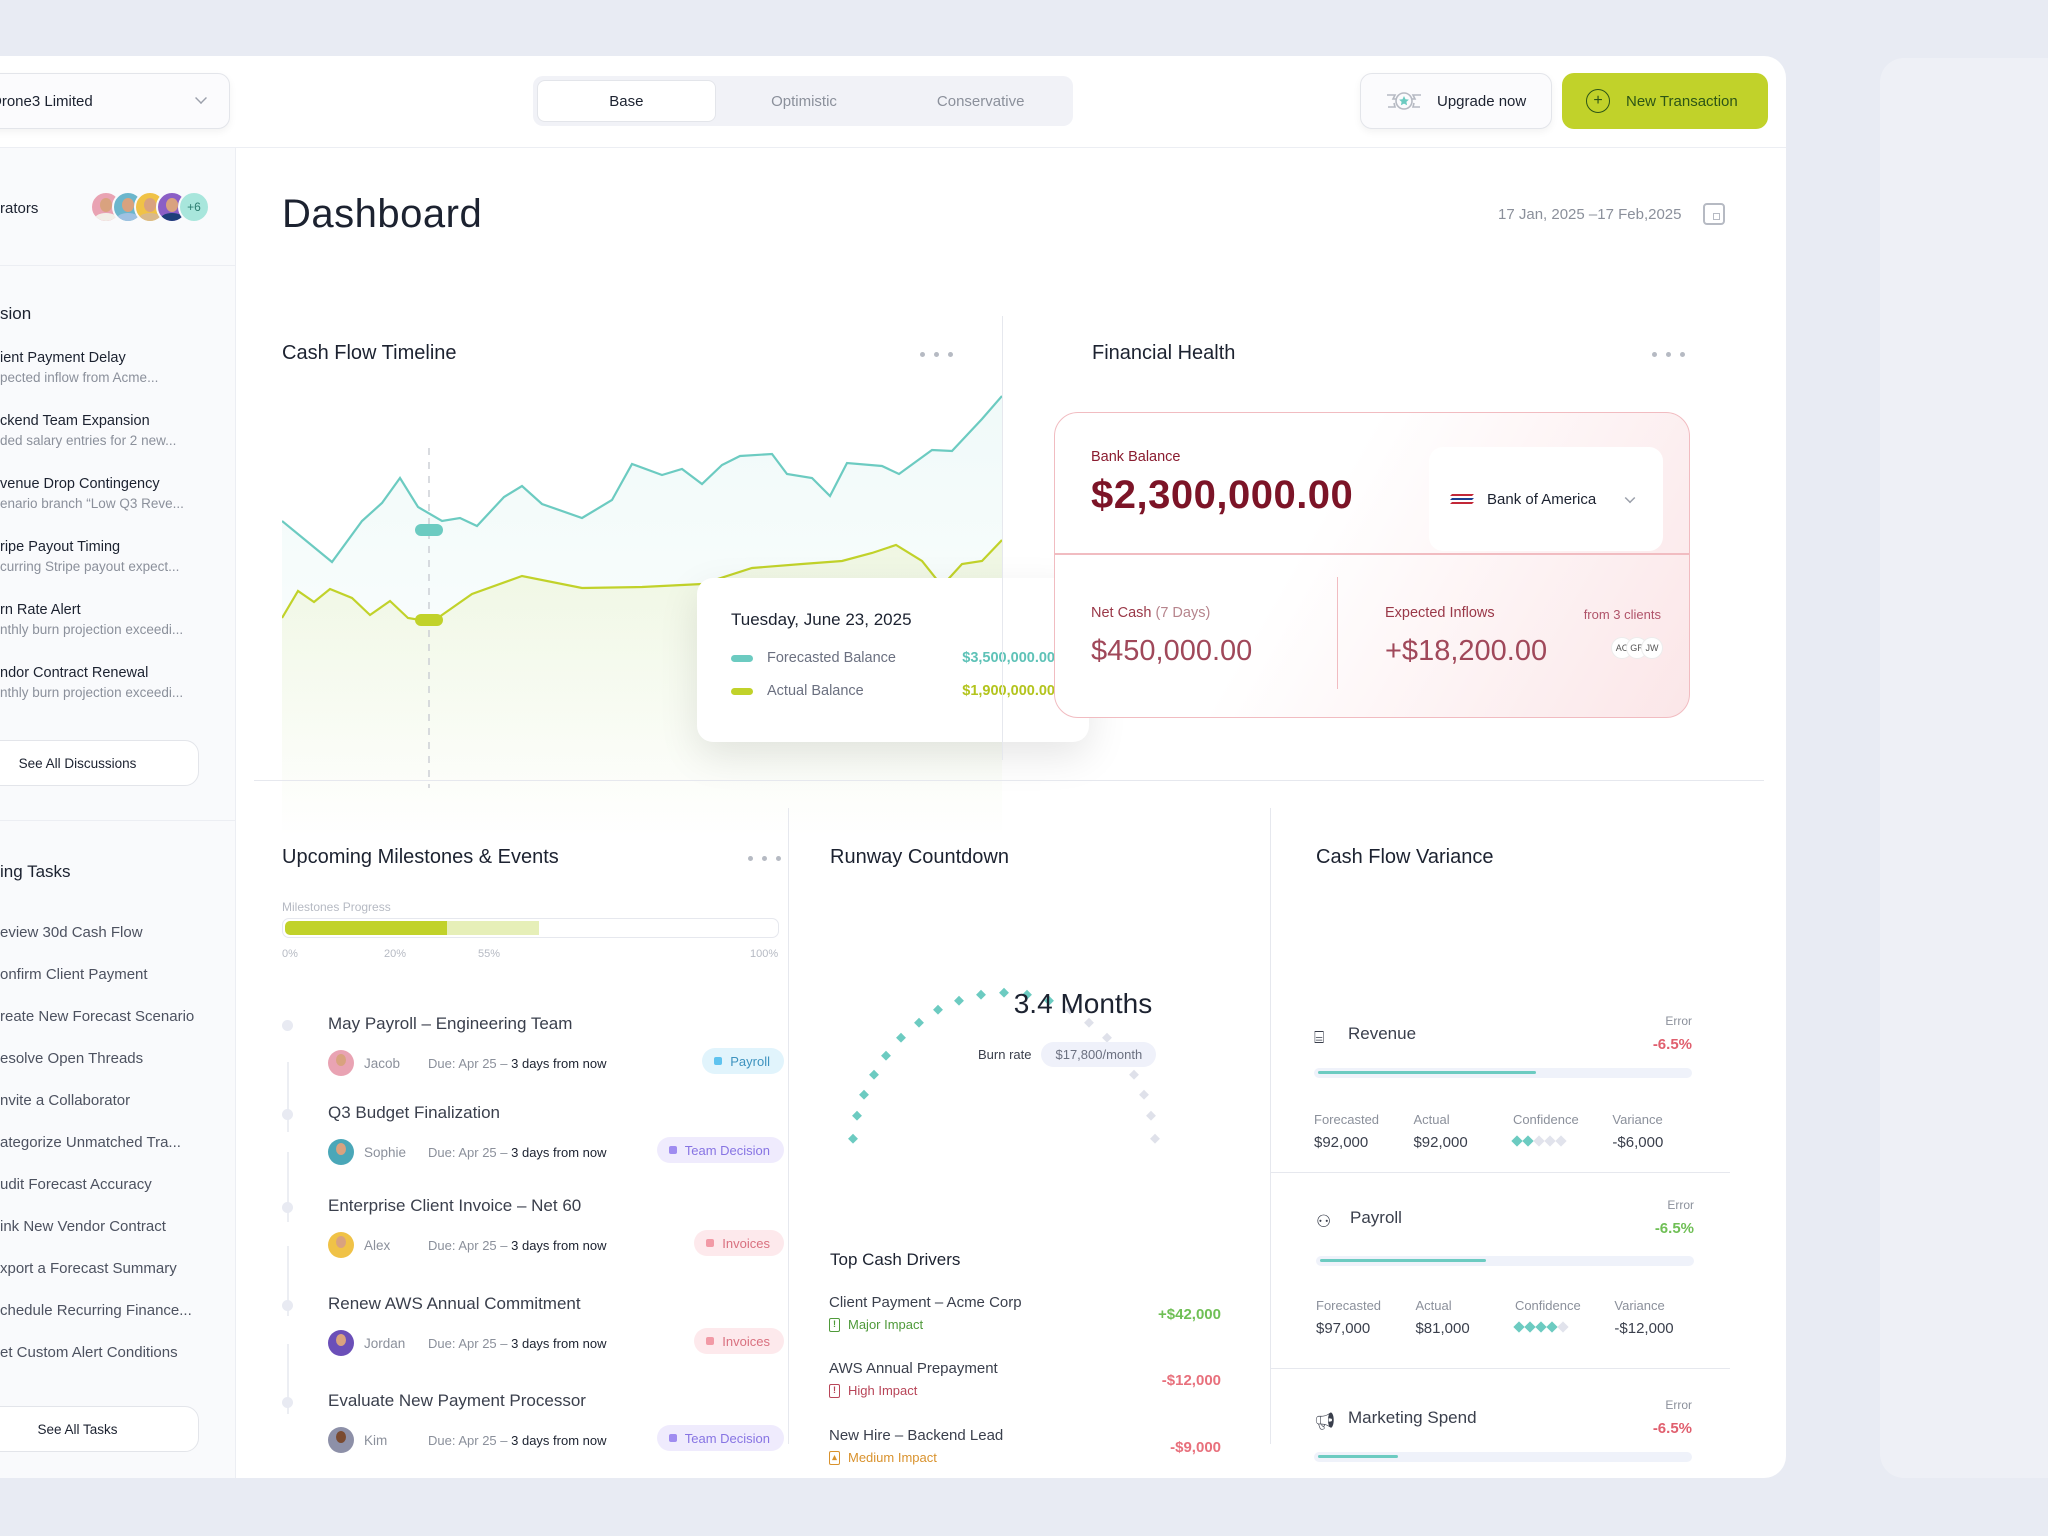 This screenshot has height=1536, width=2048. I want to click on high-impact-icon: !, so click(834, 1390).